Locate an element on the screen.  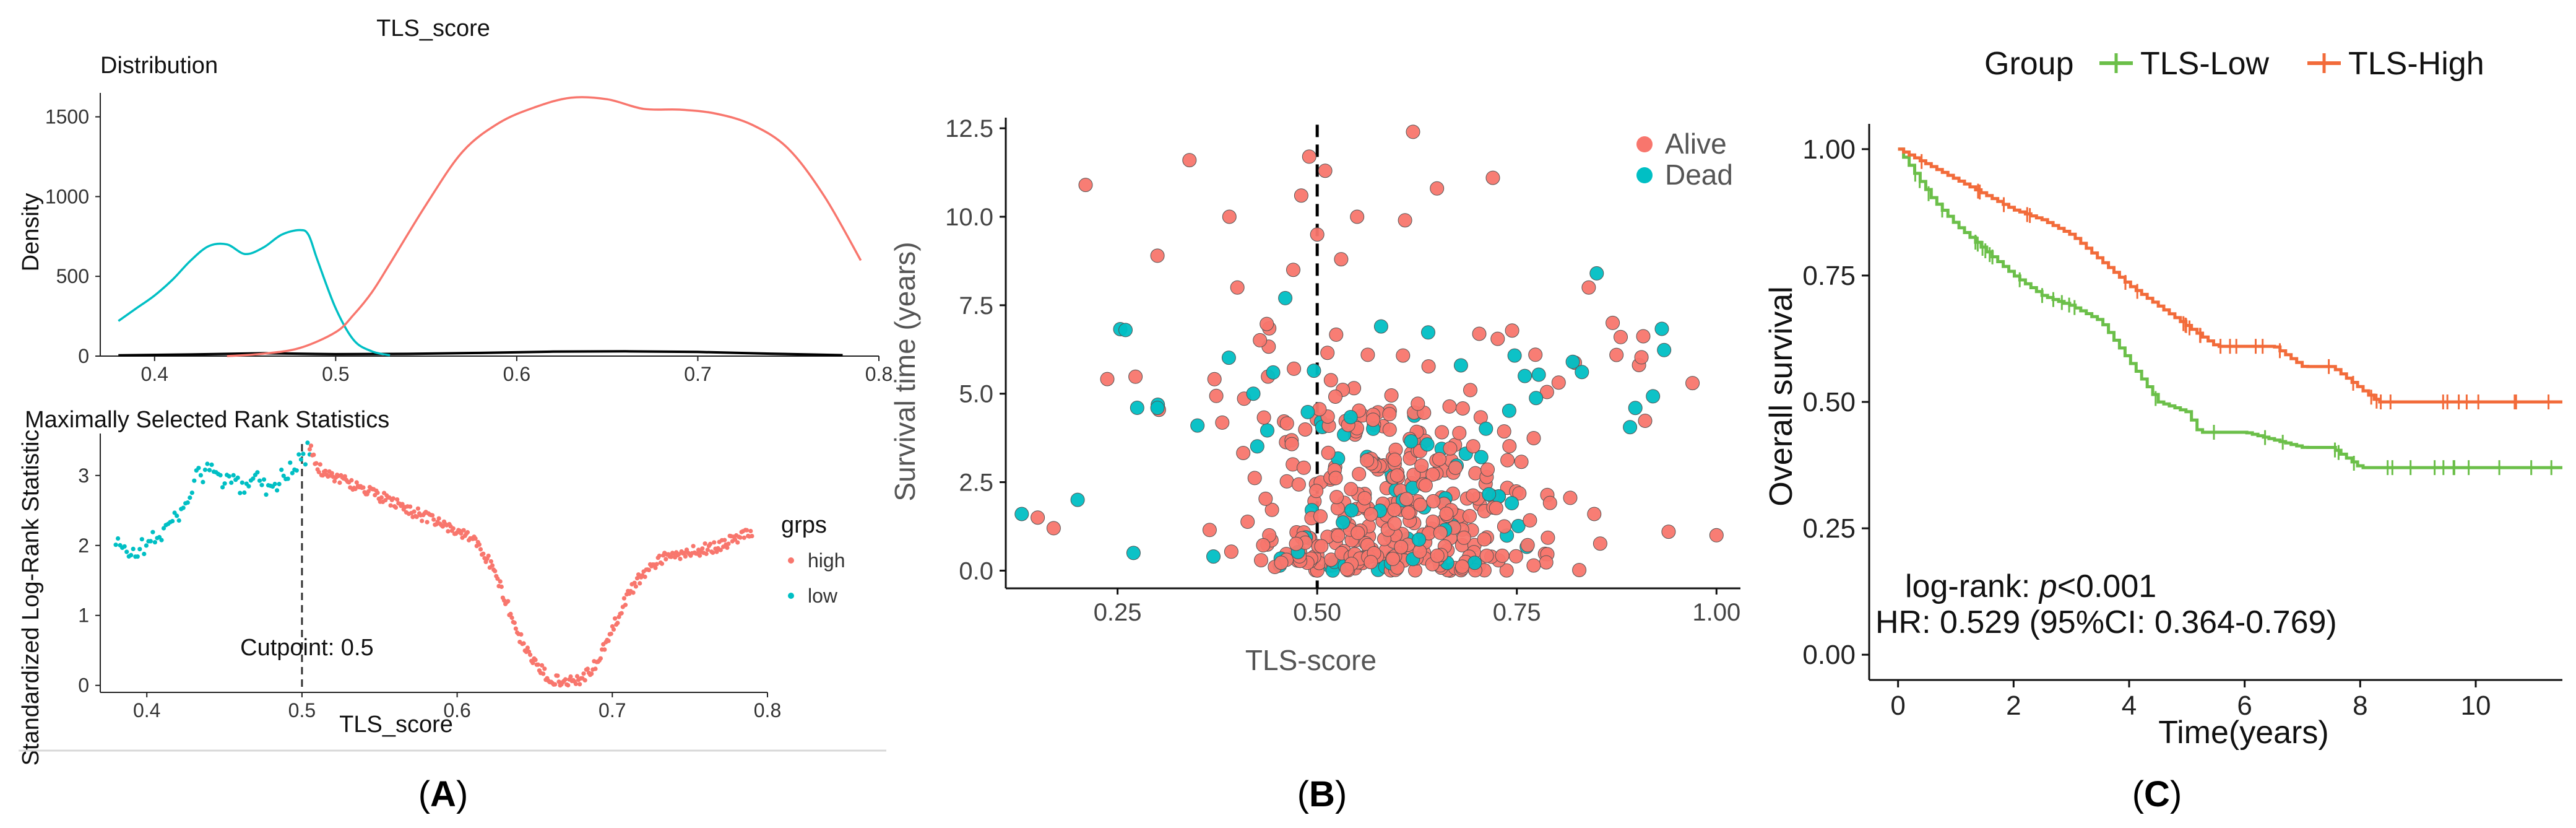
rank-x-tick-label-0-7: 0.7 is located at coordinates (612, 710).